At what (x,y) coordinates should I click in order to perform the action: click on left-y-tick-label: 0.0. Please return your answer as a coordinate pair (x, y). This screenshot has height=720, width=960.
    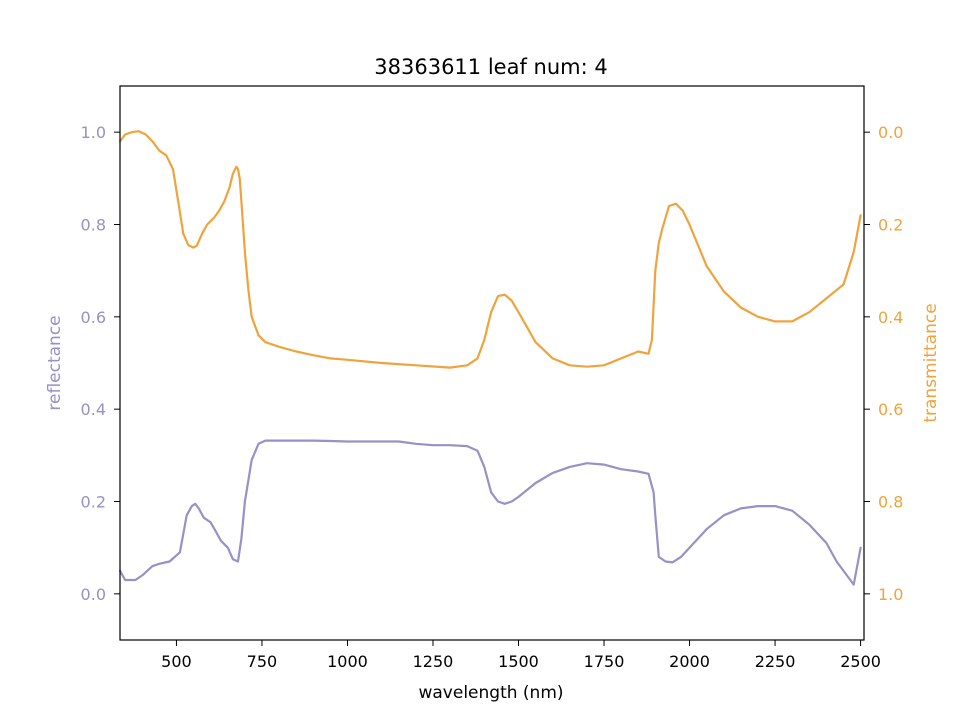
    Looking at the image, I should click on (93, 594).